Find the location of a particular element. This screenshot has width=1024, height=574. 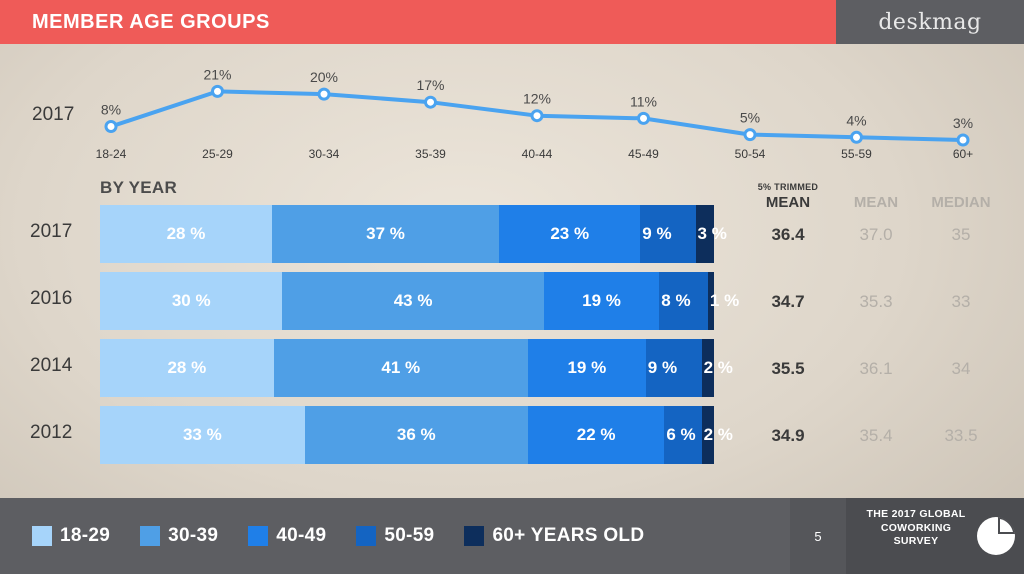

bar-segment: 41 % is located at coordinates (400, 368).